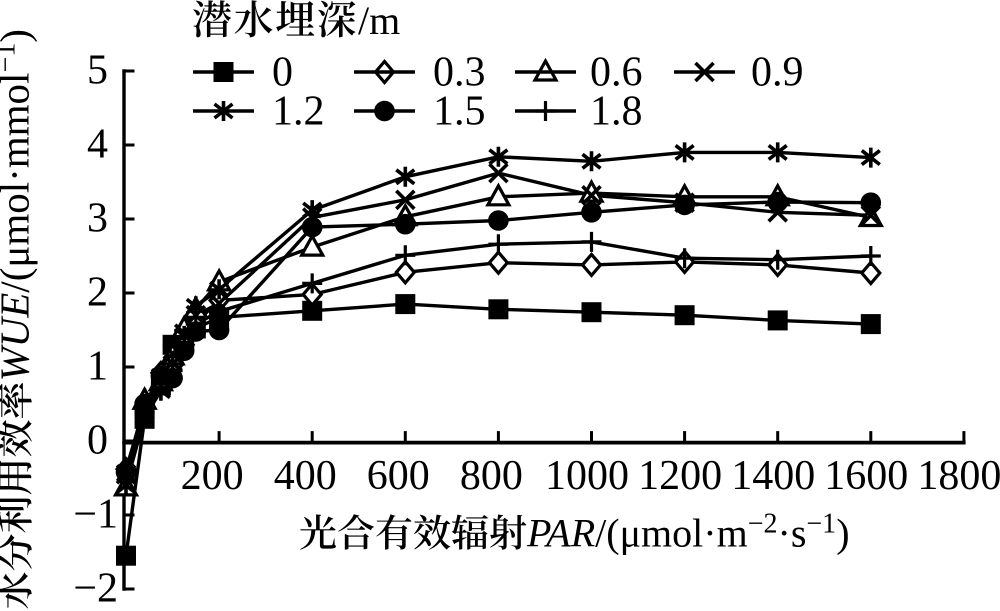  I want to click on svg-text: 1, so click(97, 367).